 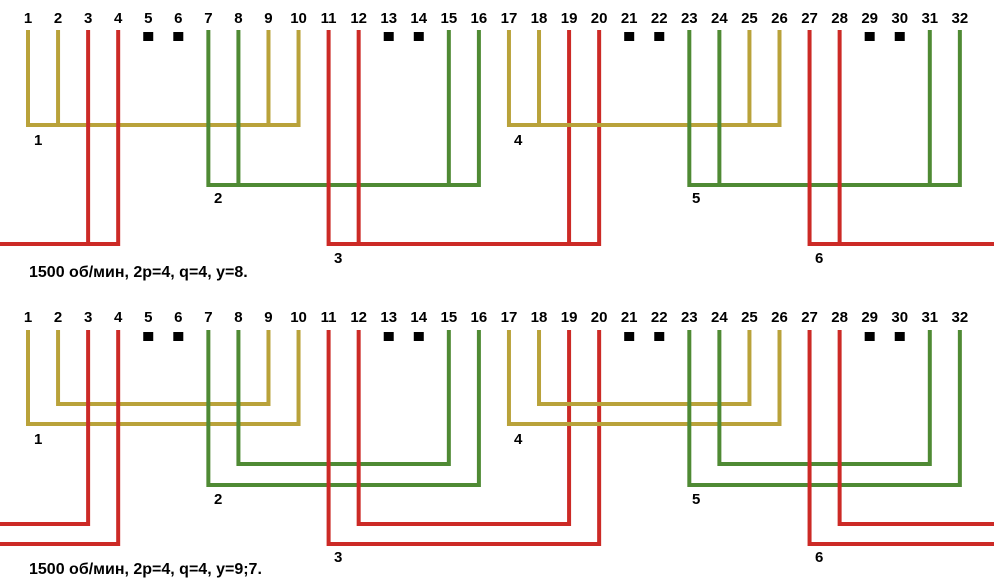 I want to click on slot-number: 30, so click(x=899, y=18).